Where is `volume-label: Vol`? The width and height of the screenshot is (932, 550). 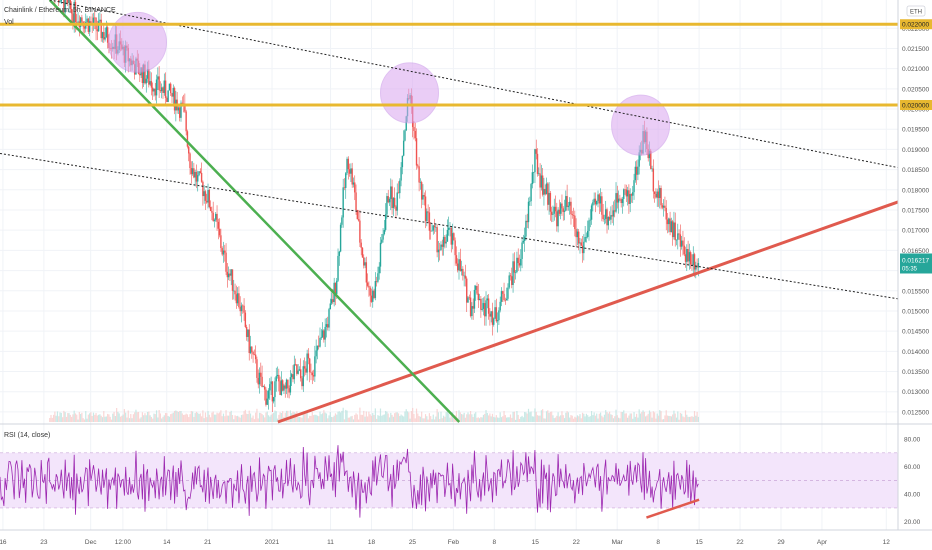 volume-label: Vol is located at coordinates (9, 22).